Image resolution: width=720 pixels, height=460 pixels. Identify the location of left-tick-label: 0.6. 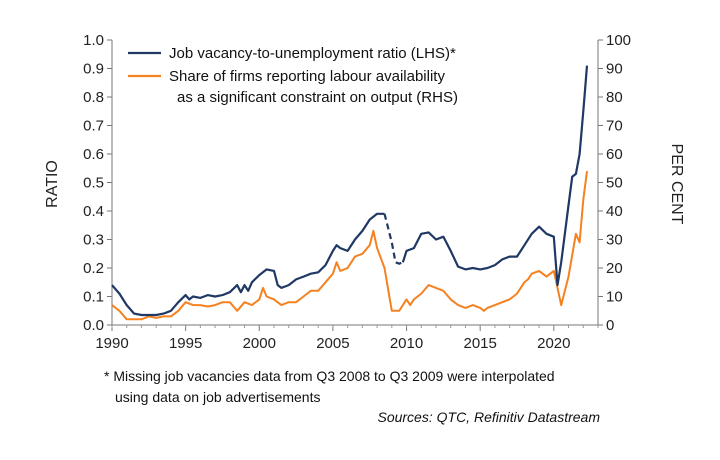
(93, 154).